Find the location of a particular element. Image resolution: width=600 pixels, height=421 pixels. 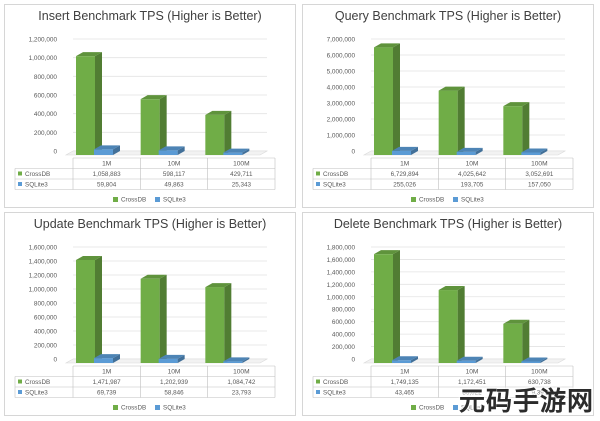

data-label: 59,804 is located at coordinates (107, 185).